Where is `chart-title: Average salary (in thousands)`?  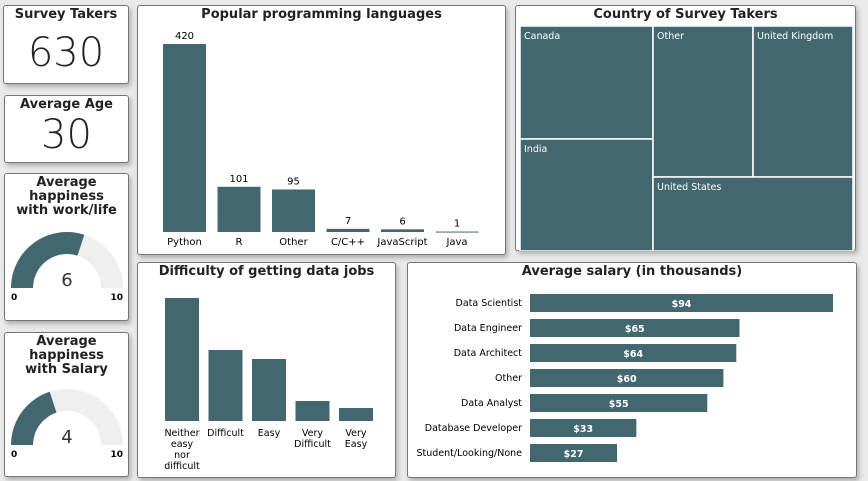 chart-title: Average salary (in thousands) is located at coordinates (632, 271).